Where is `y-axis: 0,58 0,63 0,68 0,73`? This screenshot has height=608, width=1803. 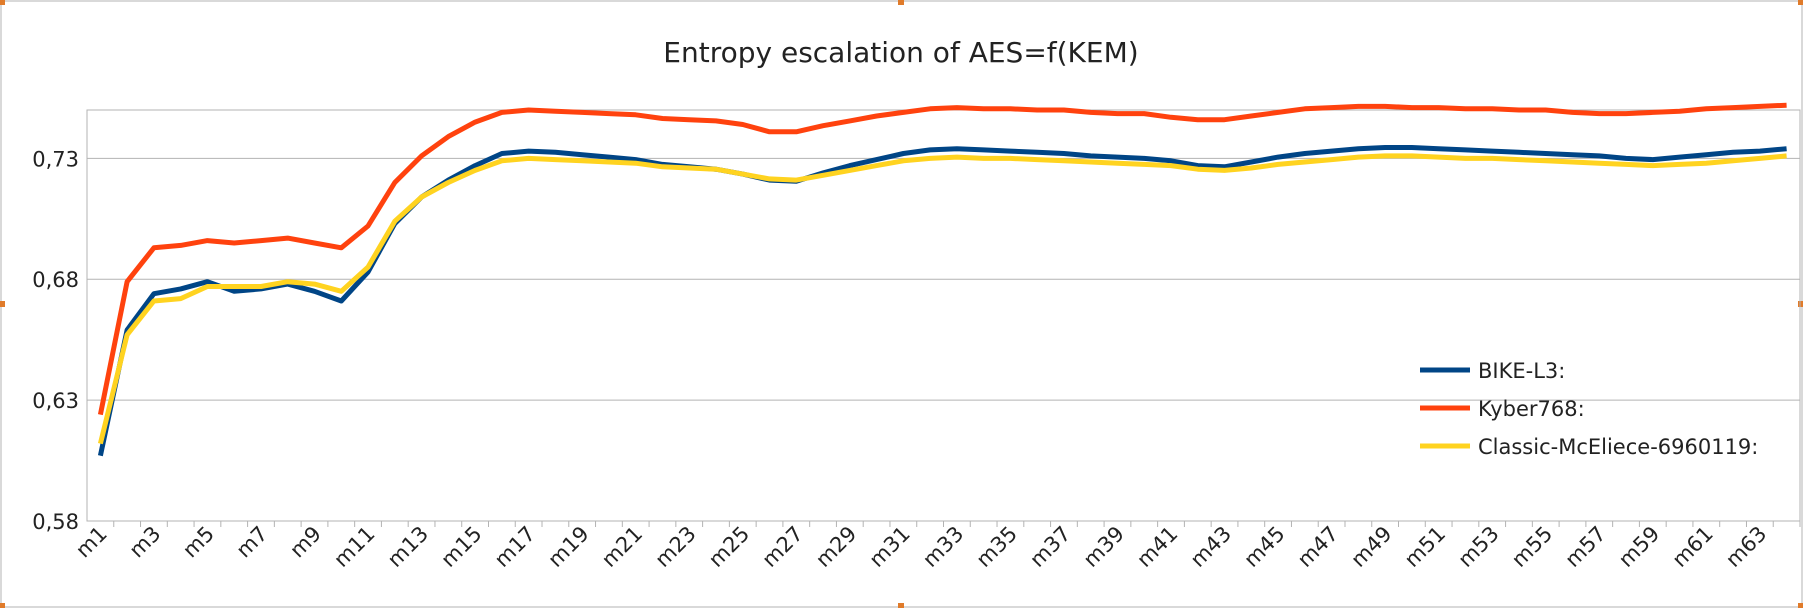
y-axis: 0,58 0,63 0,68 0,73 is located at coordinates (55, 340).